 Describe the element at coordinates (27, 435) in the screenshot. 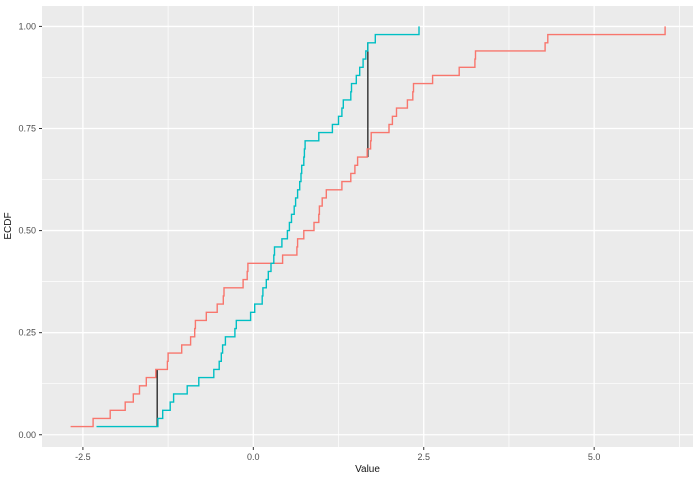

I see `y-tick-label: 0.00` at that location.